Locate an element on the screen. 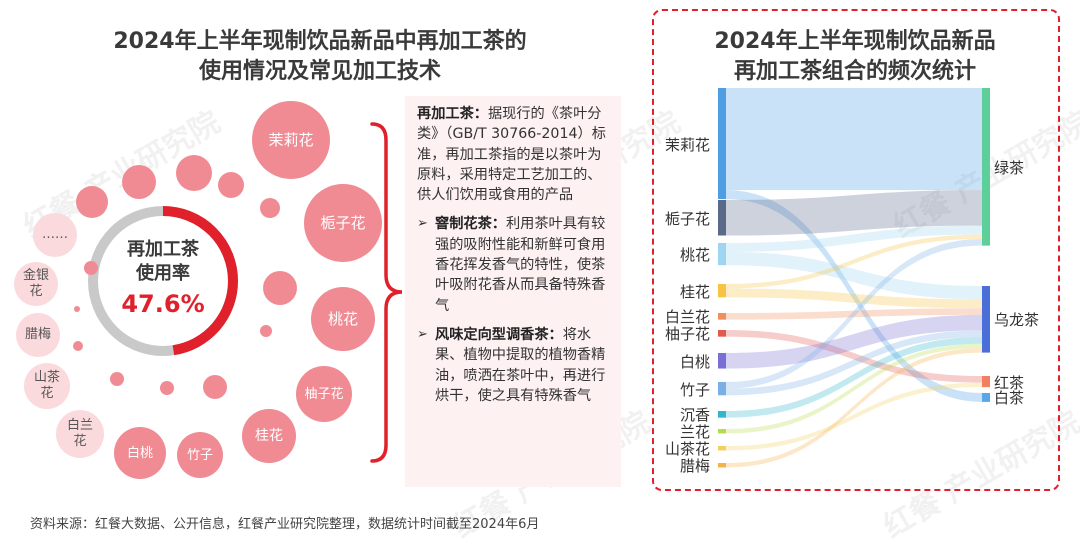 The width and height of the screenshot is (1080, 546). sankey-source-label: 竹子 is located at coordinates (694, 389).